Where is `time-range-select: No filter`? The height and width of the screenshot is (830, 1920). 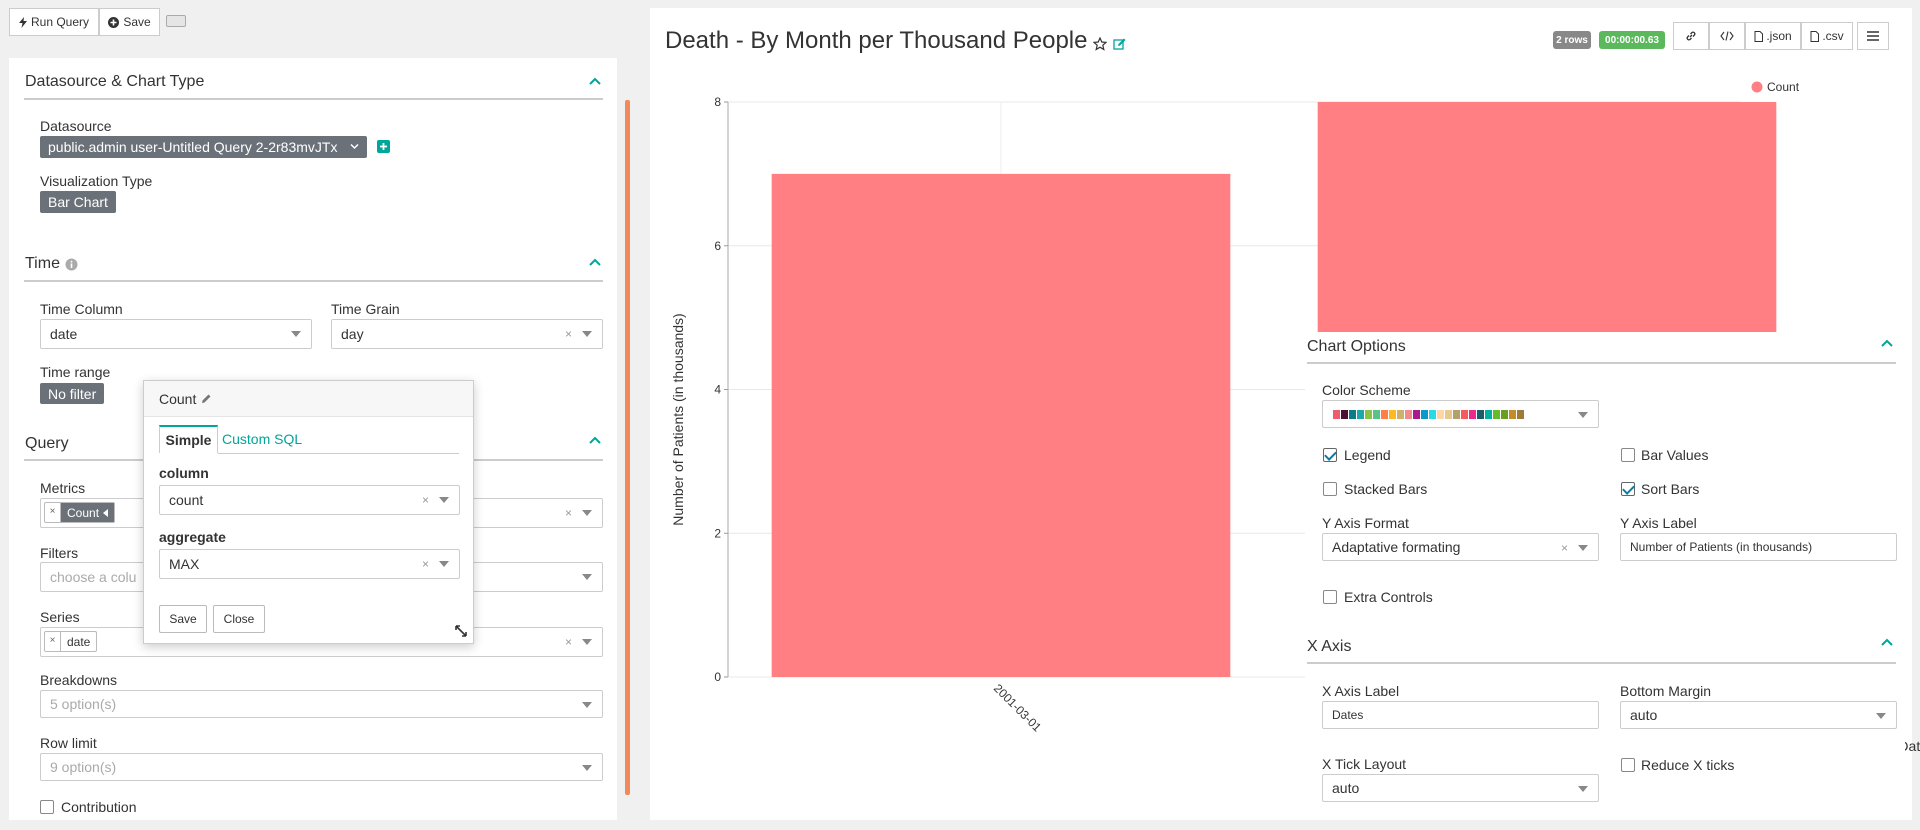 time-range-select: No filter is located at coordinates (72, 393).